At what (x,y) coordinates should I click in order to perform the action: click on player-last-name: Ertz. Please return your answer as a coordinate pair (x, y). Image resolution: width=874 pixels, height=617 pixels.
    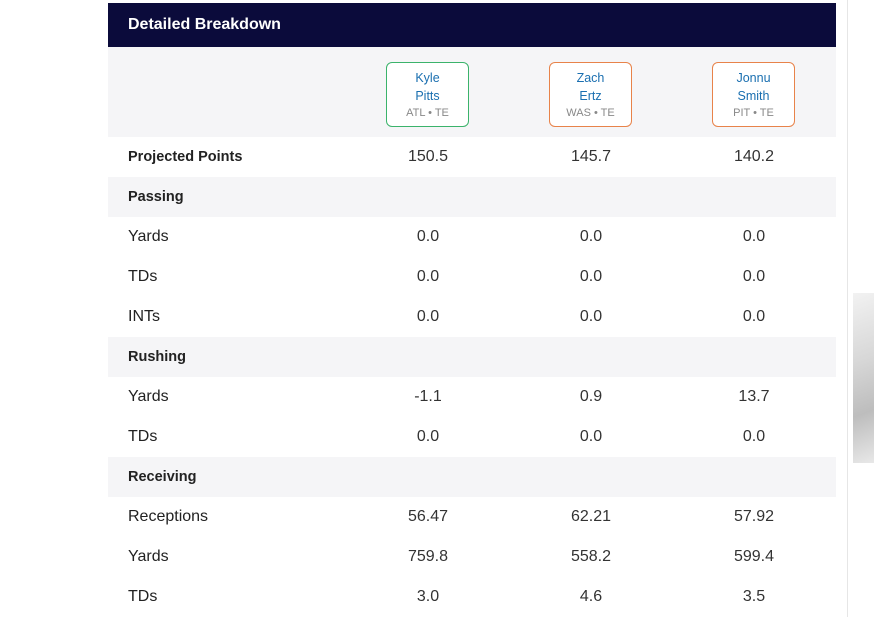
    Looking at the image, I should click on (590, 95).